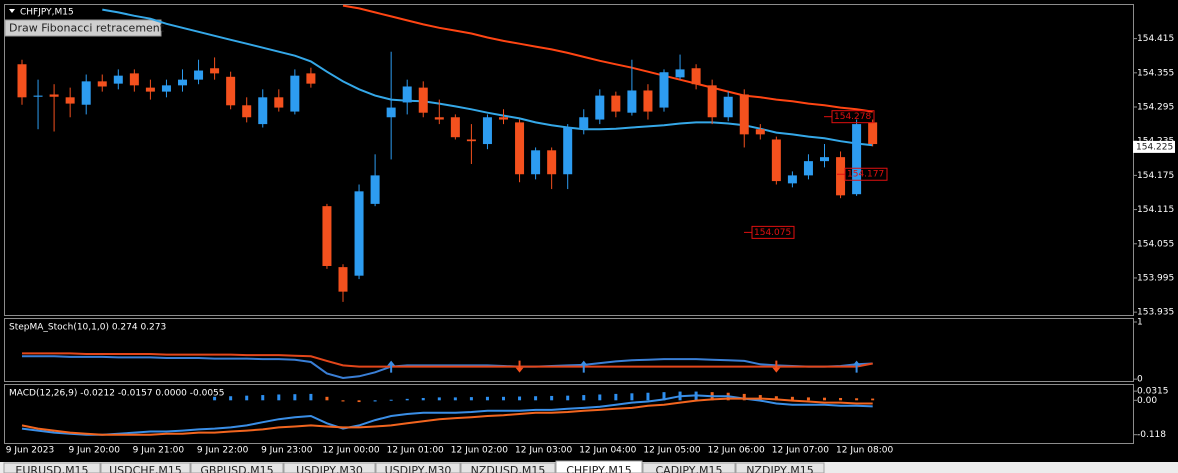  I want to click on x-tick-label: 9 Jun 20:00, so click(94, 451).